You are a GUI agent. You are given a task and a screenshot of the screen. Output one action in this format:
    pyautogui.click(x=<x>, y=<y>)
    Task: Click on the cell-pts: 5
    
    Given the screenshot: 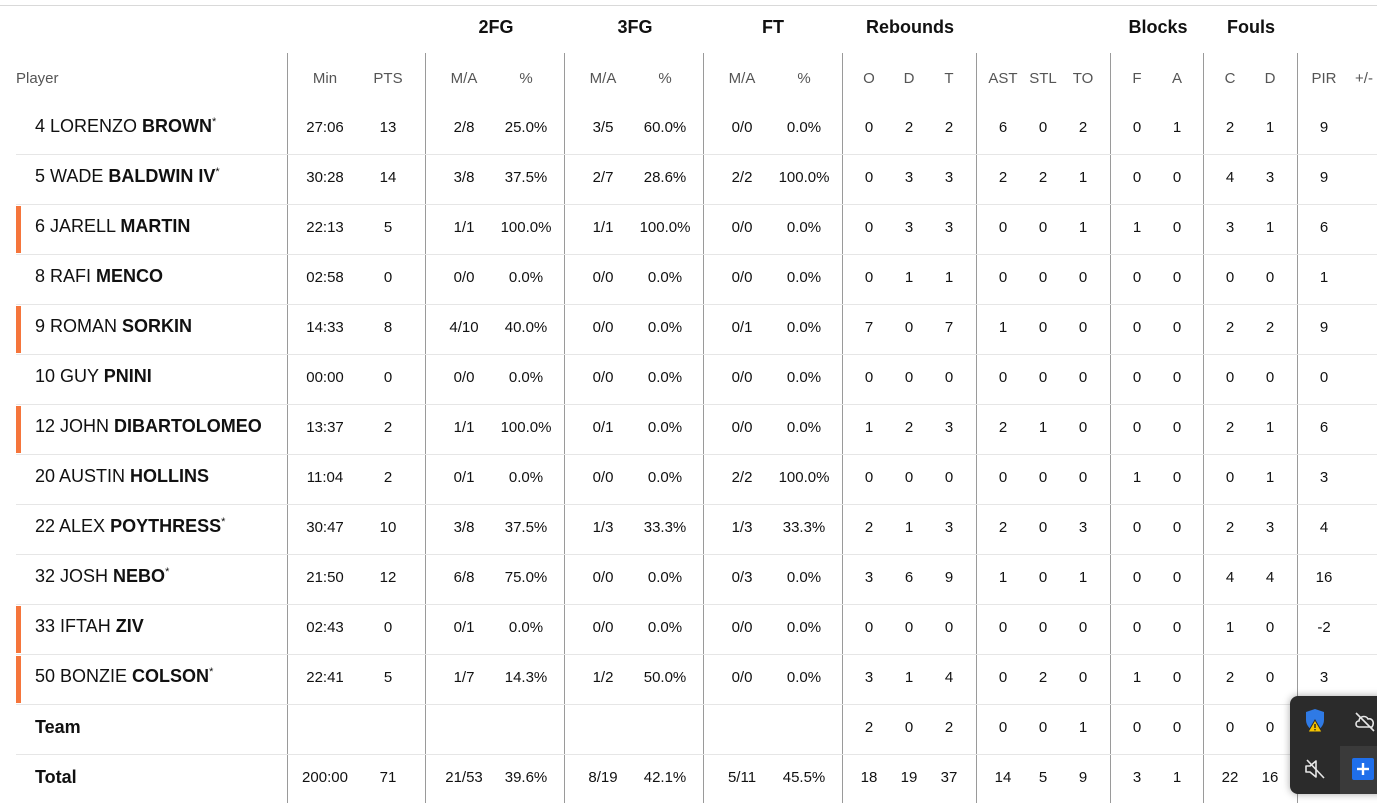 What is the action you would take?
    pyautogui.click(x=388, y=677)
    